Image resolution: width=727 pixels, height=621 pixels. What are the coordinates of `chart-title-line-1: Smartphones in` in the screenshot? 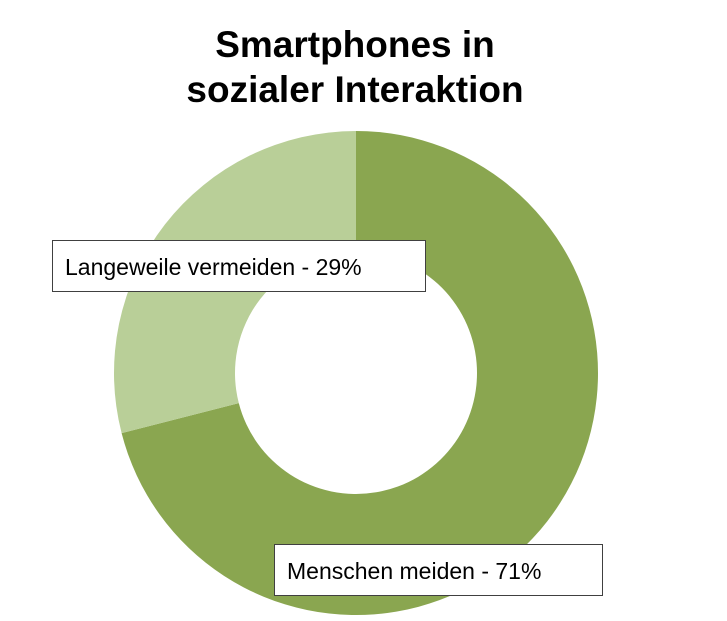 It's located at (355, 44).